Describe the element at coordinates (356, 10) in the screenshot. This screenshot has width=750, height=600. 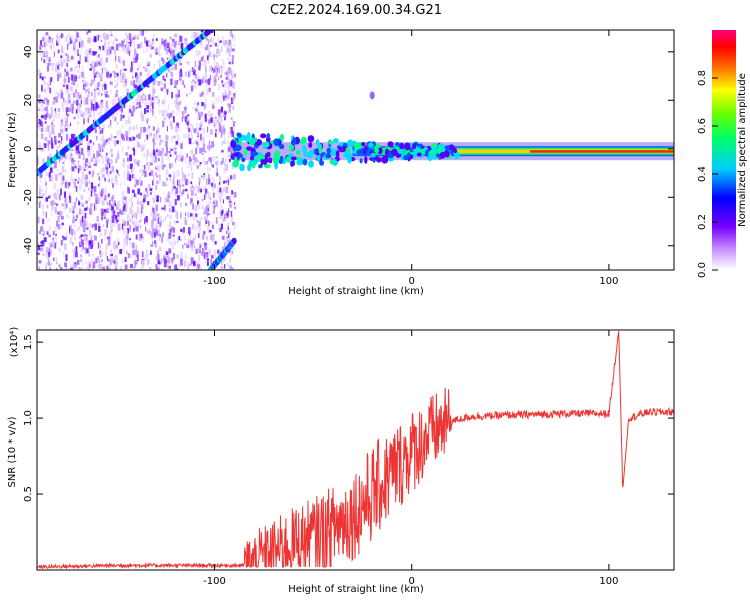
I see `figure-title: C2E2.2024.169.00.34.G21` at that location.